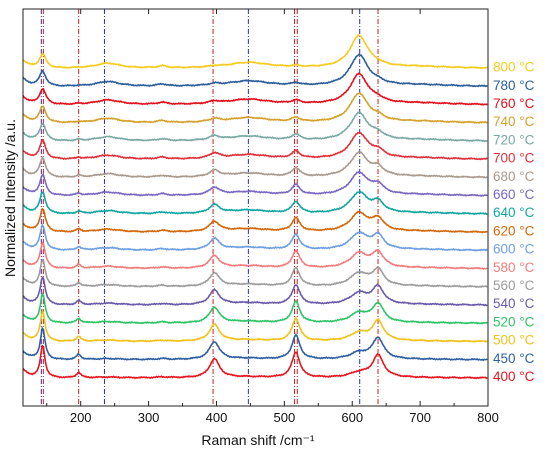 Image resolution: width=550 pixels, height=459 pixels. Describe the element at coordinates (514, 194) in the screenshot. I see `legend-label-660: 660 °C` at that location.